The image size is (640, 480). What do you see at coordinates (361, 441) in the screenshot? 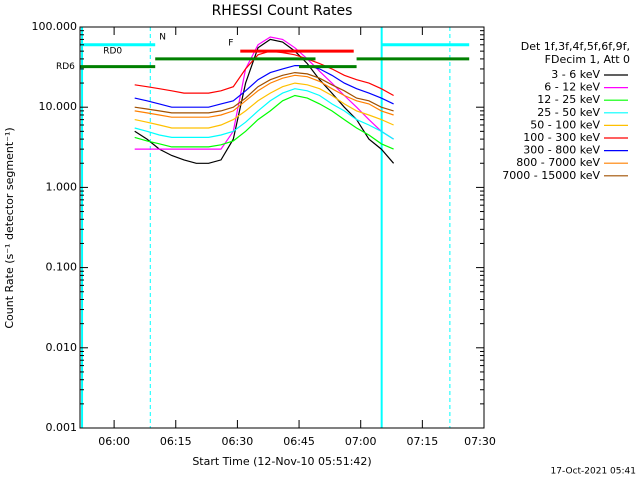
I see `x-tick-label: 07:00` at bounding box center [361, 441].